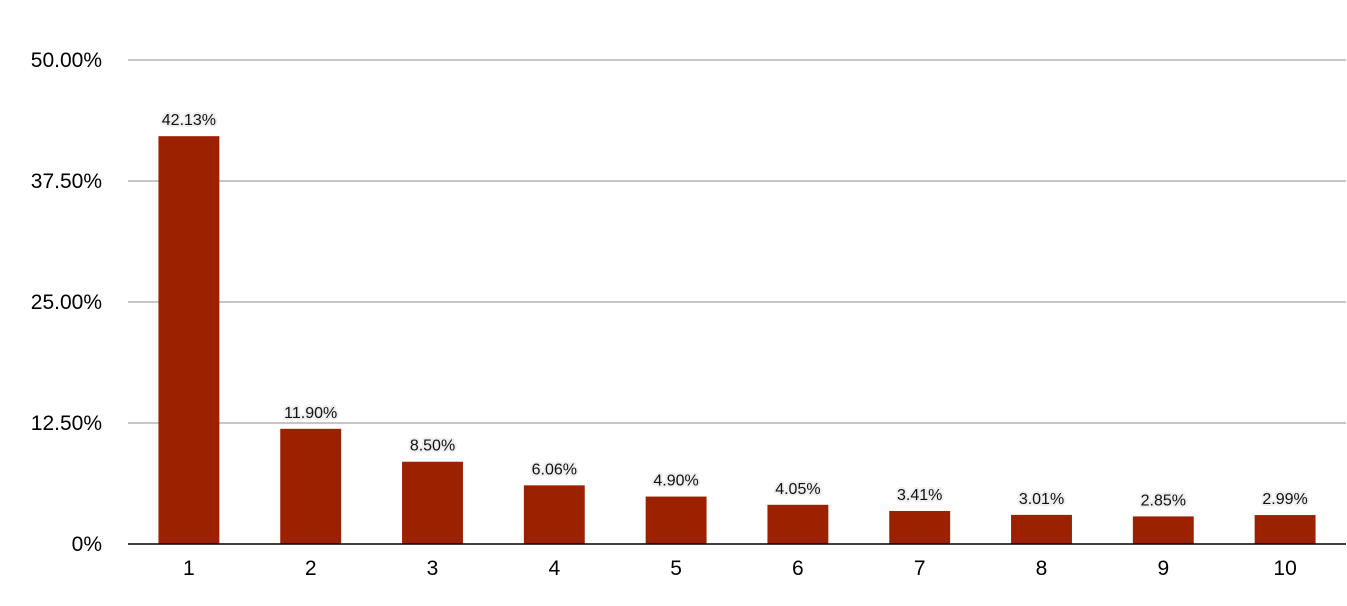 This screenshot has height=606, width=1347. What do you see at coordinates (189, 568) in the screenshot?
I see `x-tick-label: 1` at bounding box center [189, 568].